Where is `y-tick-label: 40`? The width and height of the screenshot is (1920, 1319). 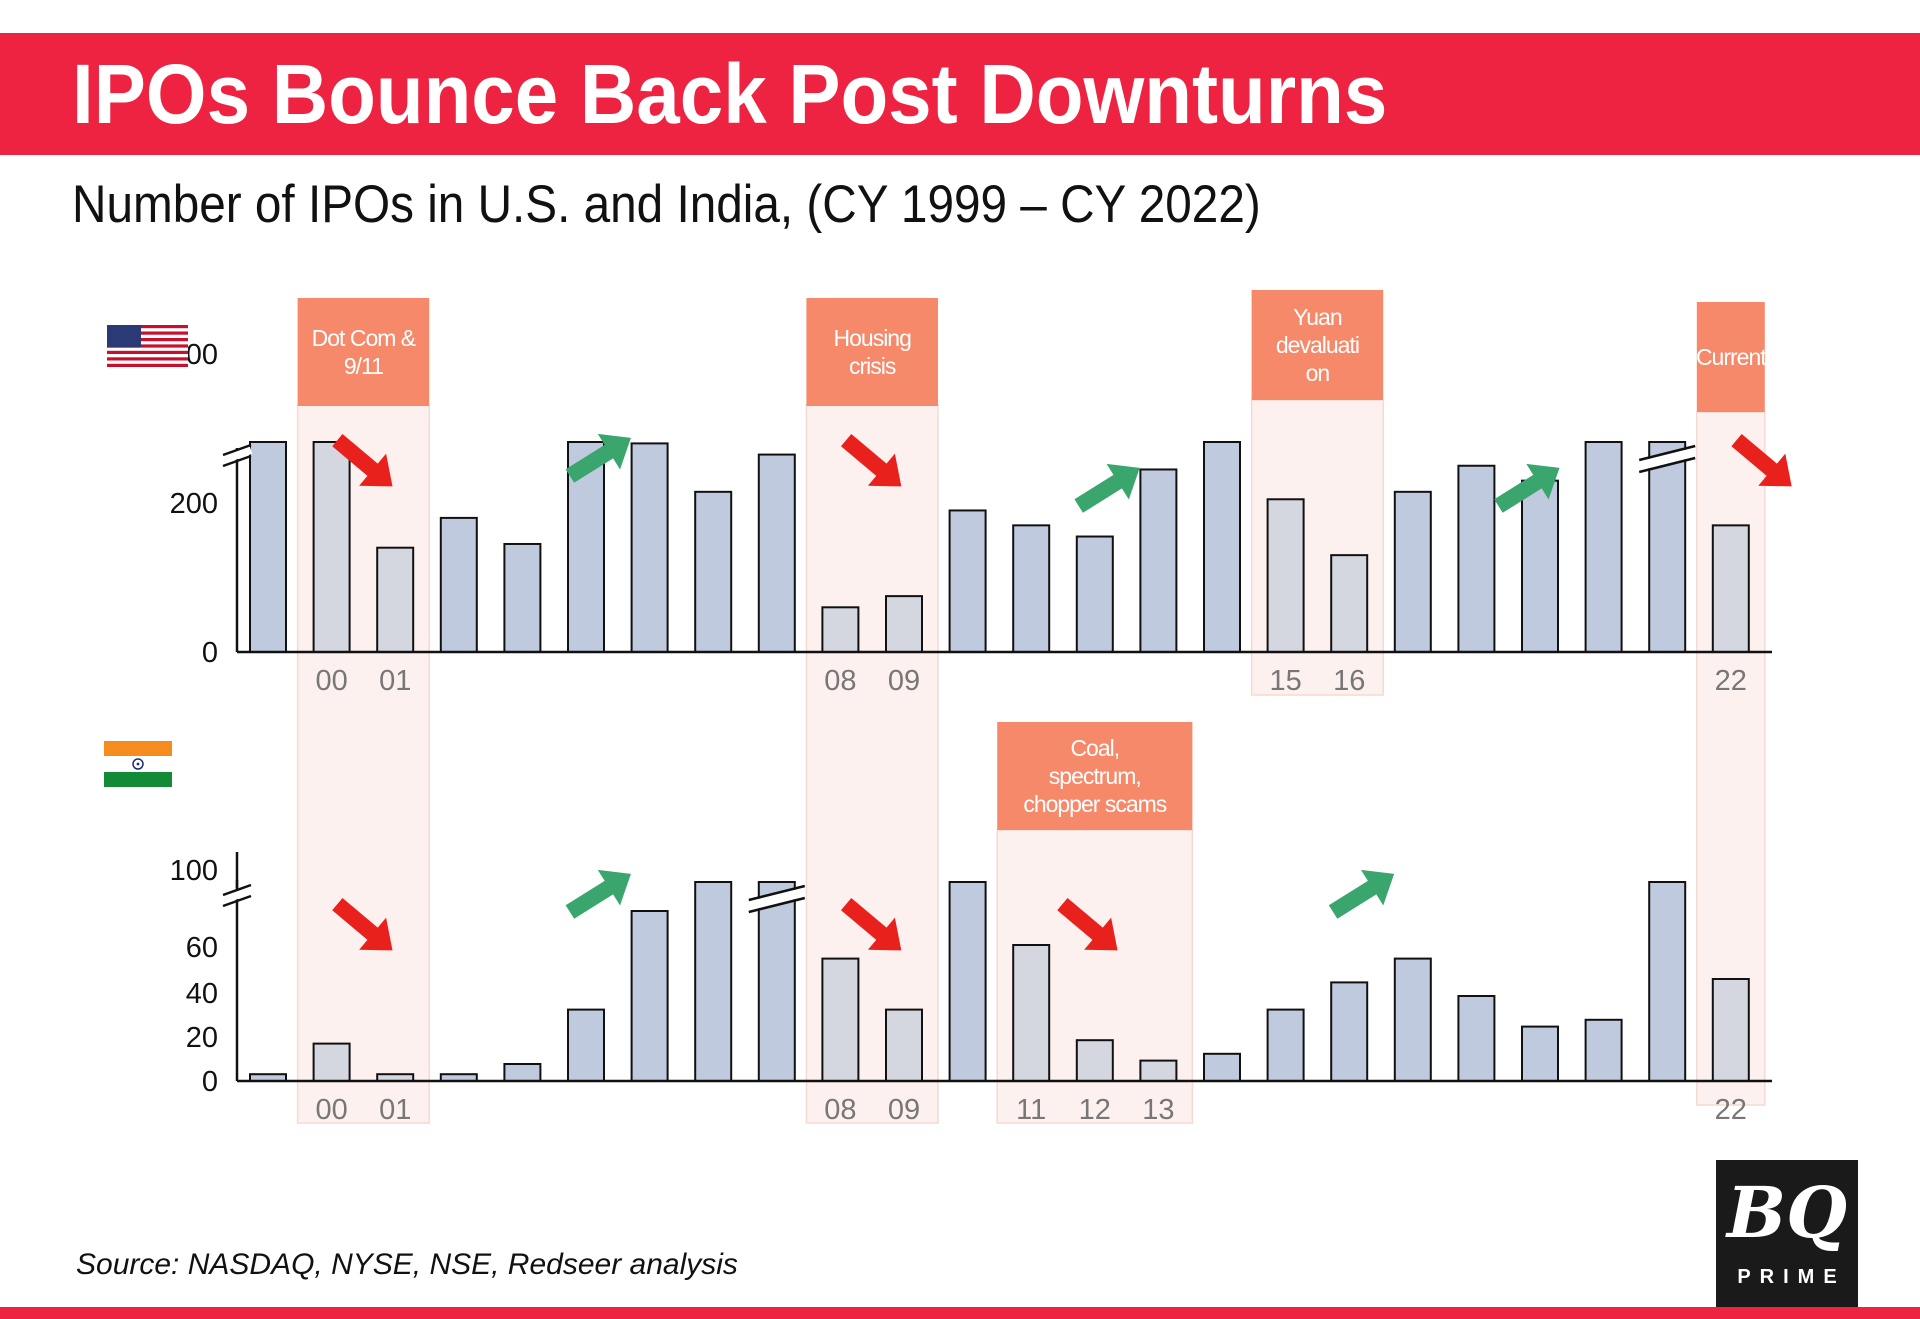
y-tick-label: 40 is located at coordinates (202, 994).